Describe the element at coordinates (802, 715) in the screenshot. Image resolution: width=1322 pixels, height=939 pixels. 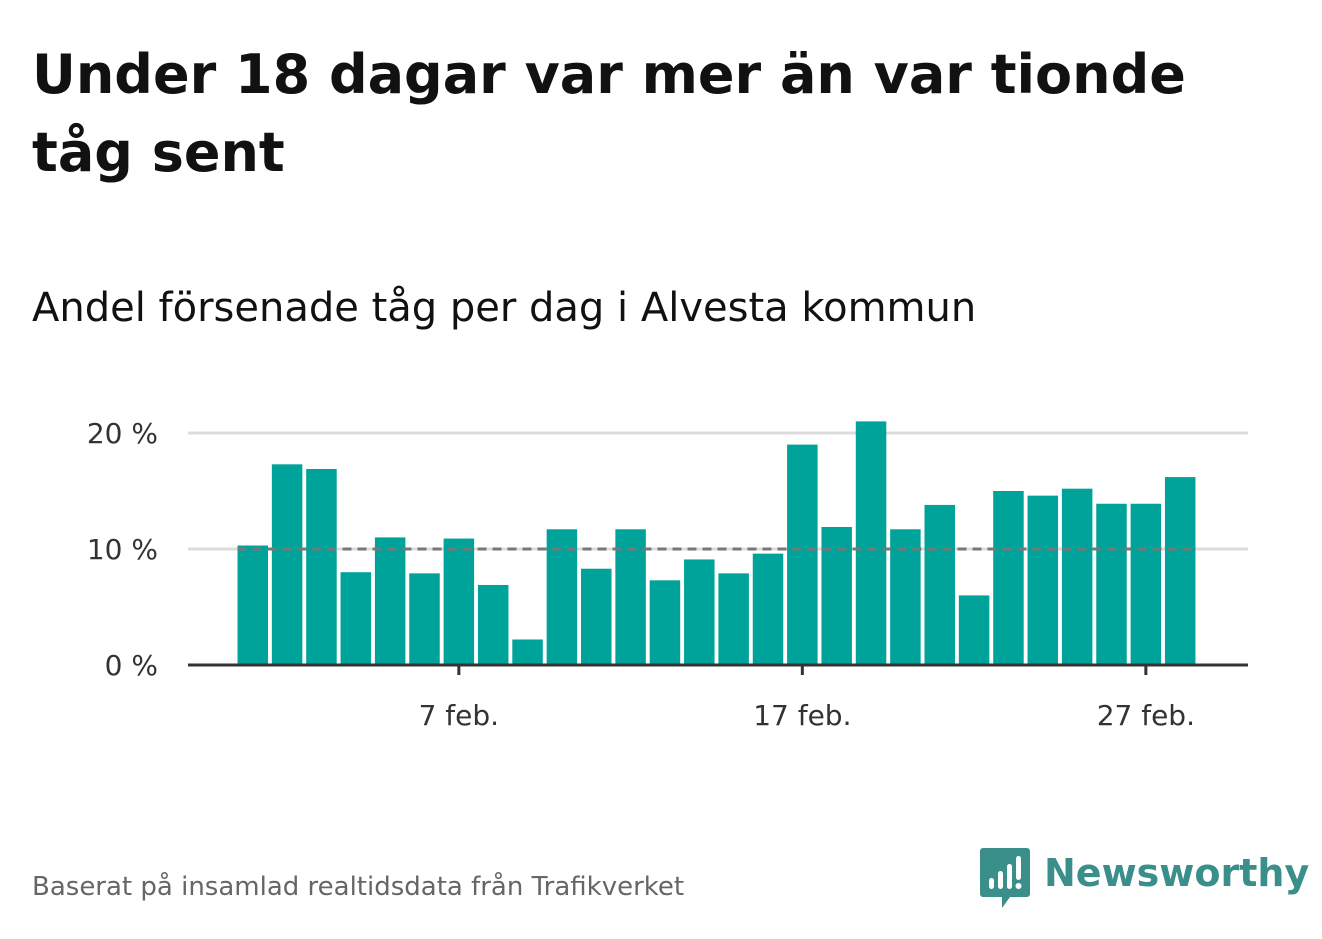
I see `x-tick-label: 17 feb.` at that location.